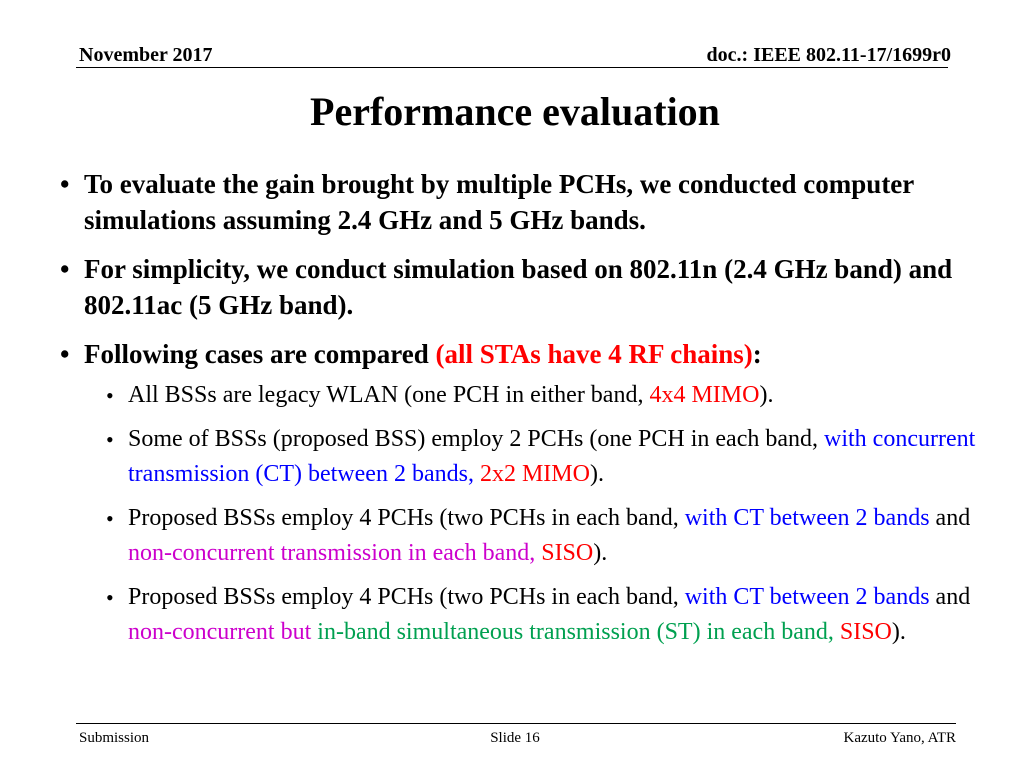  Describe the element at coordinates (146, 55) in the screenshot. I see `header-date: November 2017` at that location.